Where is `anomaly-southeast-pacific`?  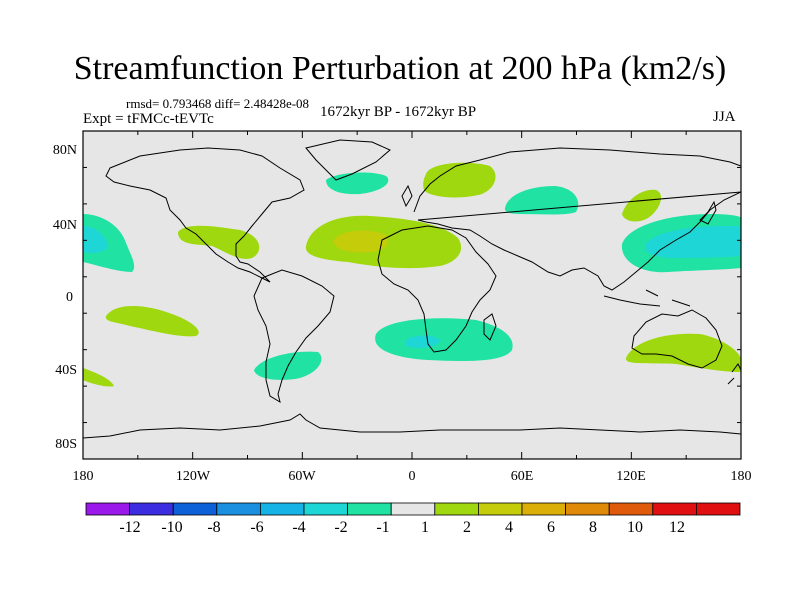 anomaly-southeast-pacific is located at coordinates (152, 321).